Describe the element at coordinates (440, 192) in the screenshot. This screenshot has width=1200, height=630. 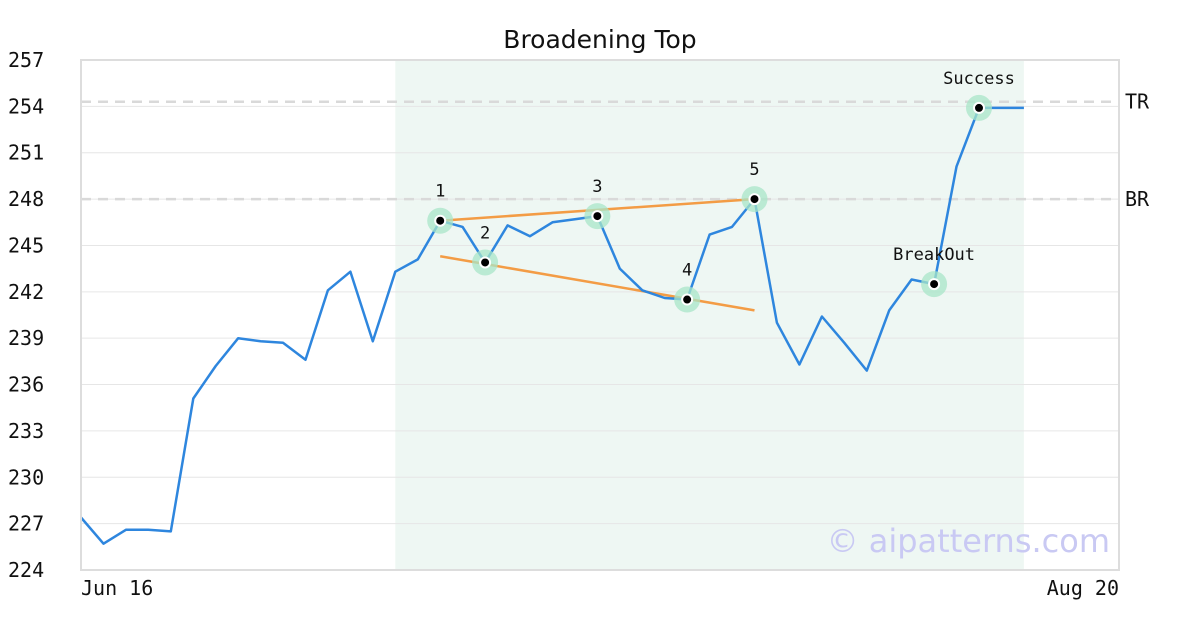
I see `point-label: 1` at that location.